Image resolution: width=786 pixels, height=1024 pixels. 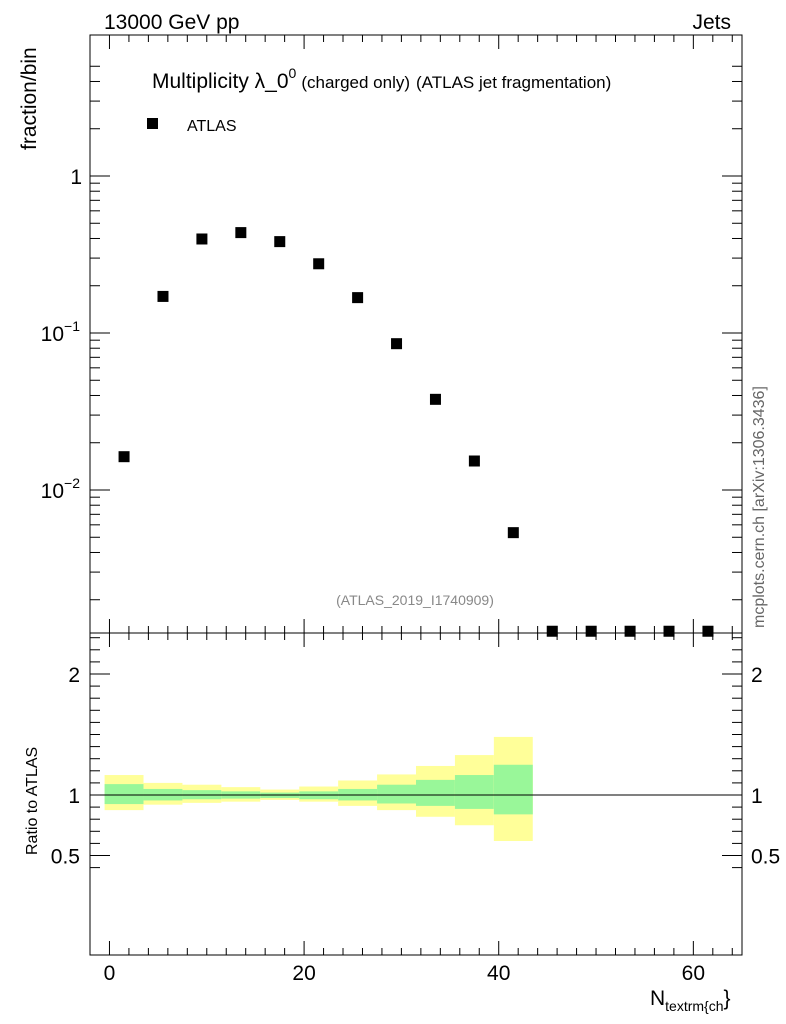 I want to click on ratio-y-tick-label-right: 0.5, so click(x=765, y=857).